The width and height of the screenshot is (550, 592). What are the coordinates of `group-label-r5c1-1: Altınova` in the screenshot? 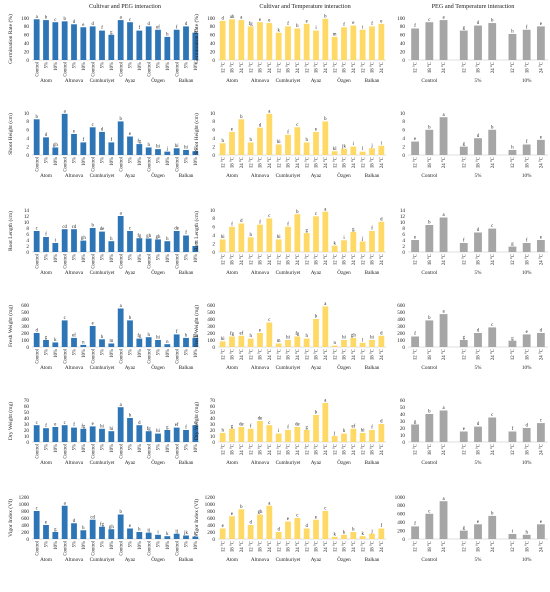 It's located at (260, 560).